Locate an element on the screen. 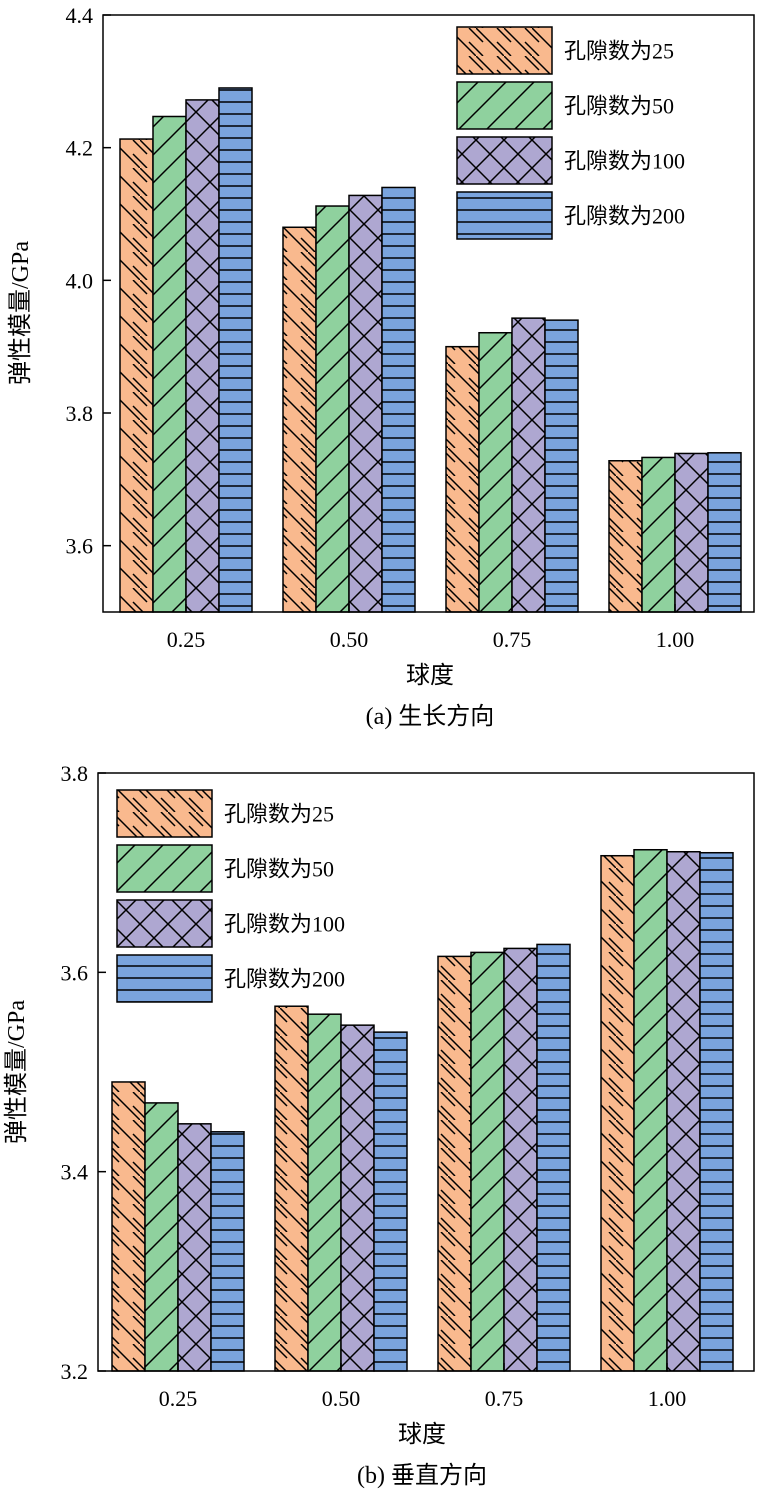 The height and width of the screenshot is (1499, 758). y-axis-ticks-a: 3.6 3.8 4.0 4.2 4.4 is located at coordinates (88, 281).